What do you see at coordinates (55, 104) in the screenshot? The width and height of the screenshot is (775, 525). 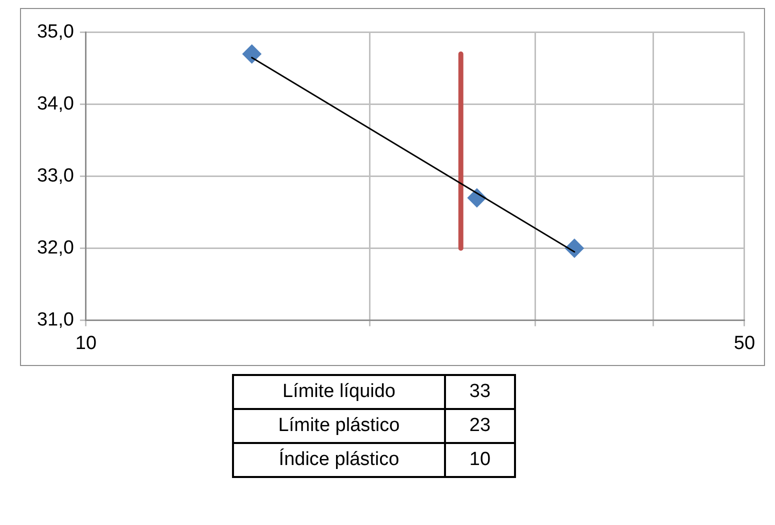 I see `y-tick-label: 34,0` at bounding box center [55, 104].